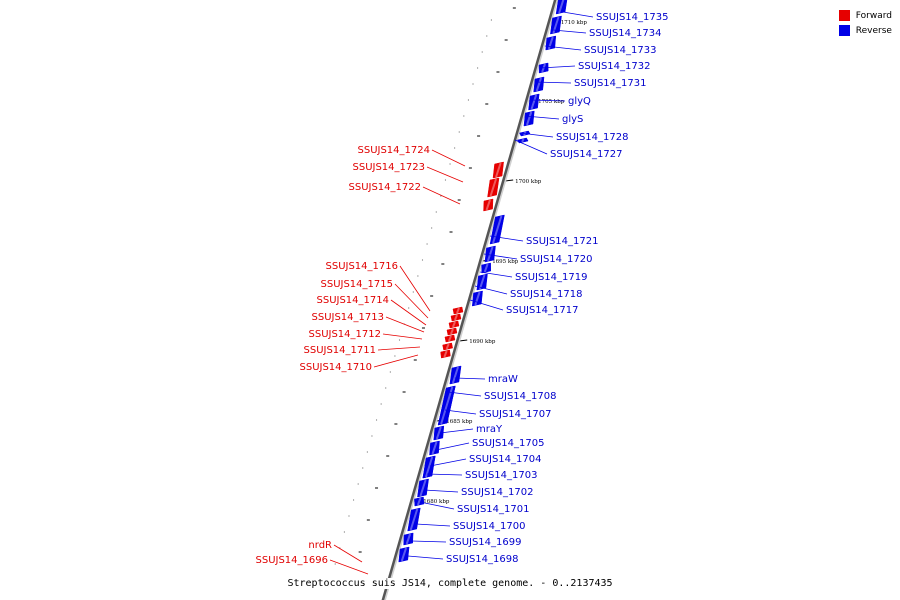 This screenshot has height=600, width=900. I want to click on tick-label: 1680 kbp, so click(436, 502).